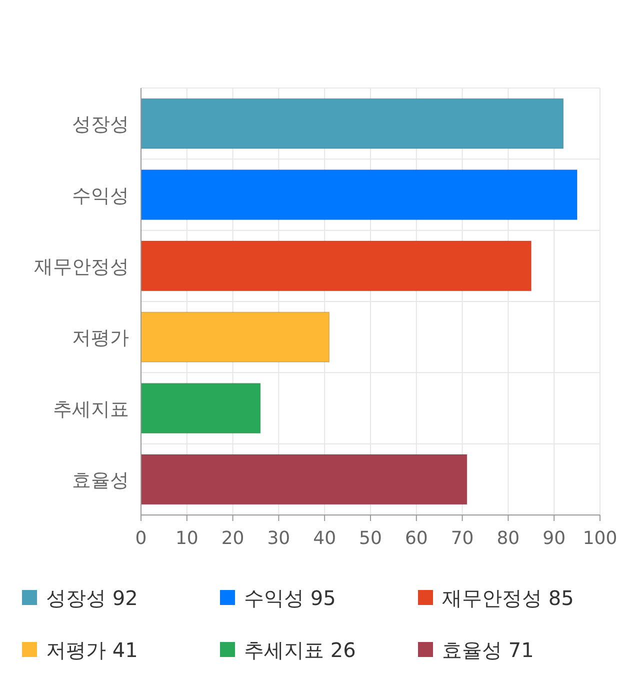 The image size is (640, 700). What do you see at coordinates (100, 125) in the screenshot?
I see `y-tick-label: 성장성` at bounding box center [100, 125].